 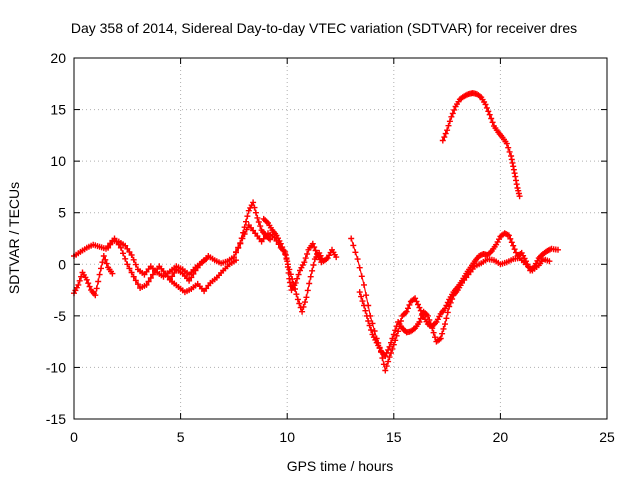 I want to click on y-tick-label: 20, so click(x=58, y=58).